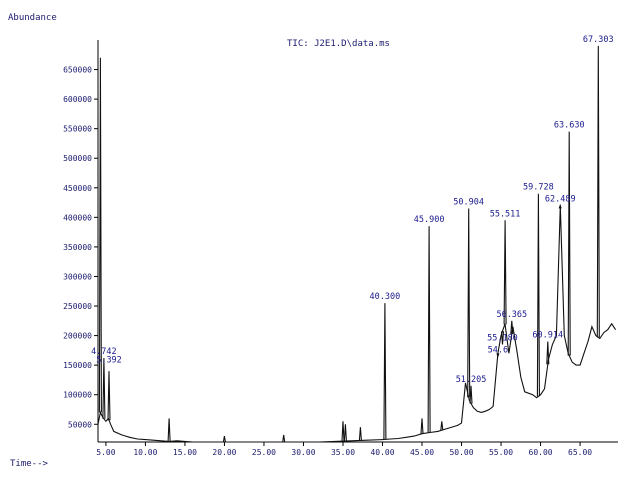 The height and width of the screenshot is (480, 640). I want to click on x-tick-label: 10.00, so click(145, 452).